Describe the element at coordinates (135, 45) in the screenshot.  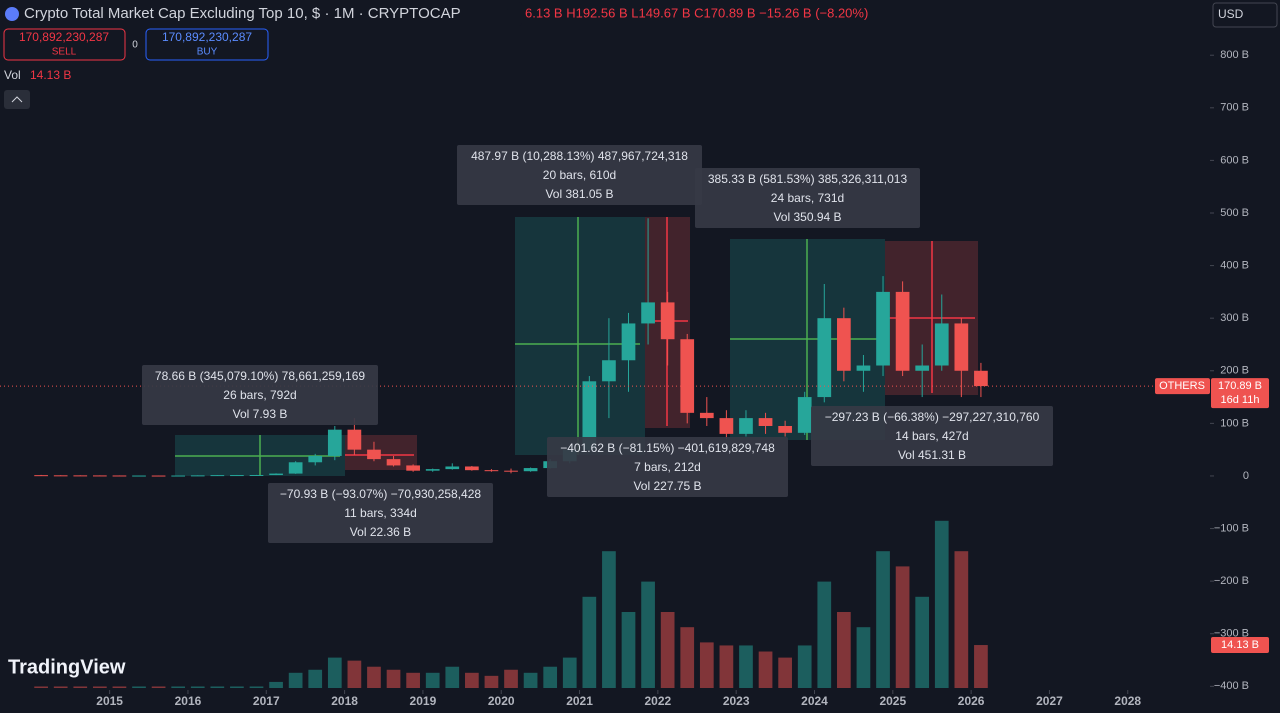
I see `spread: 0` at that location.